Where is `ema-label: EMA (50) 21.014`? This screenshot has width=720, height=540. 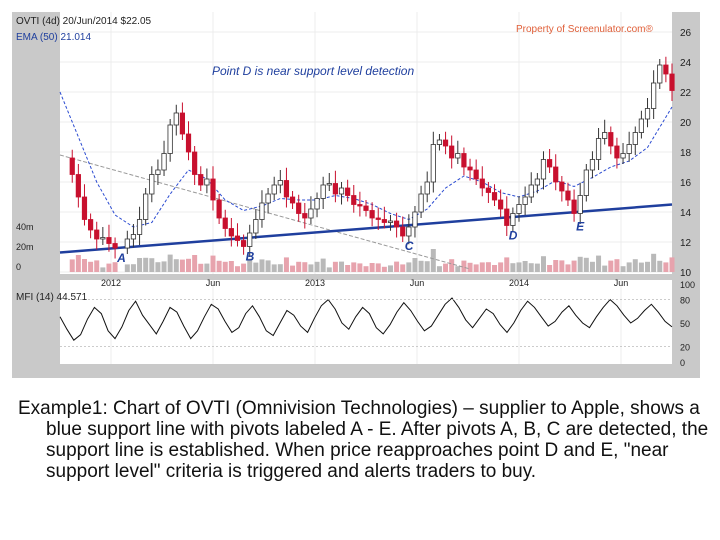 ema-label: EMA (50) 21.014 is located at coordinates (54, 37).